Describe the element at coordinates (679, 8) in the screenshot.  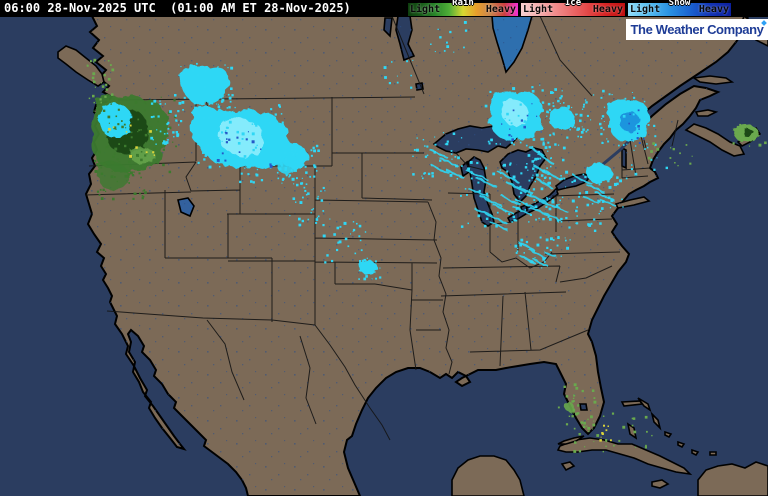
I see `legend-snow: Snow Light Heavy` at that location.